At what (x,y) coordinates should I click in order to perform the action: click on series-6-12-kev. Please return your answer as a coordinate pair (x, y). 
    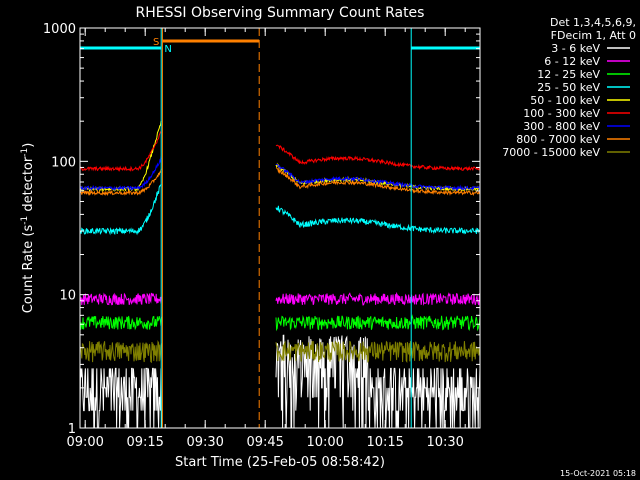
    Looking at the image, I should click on (280, 298).